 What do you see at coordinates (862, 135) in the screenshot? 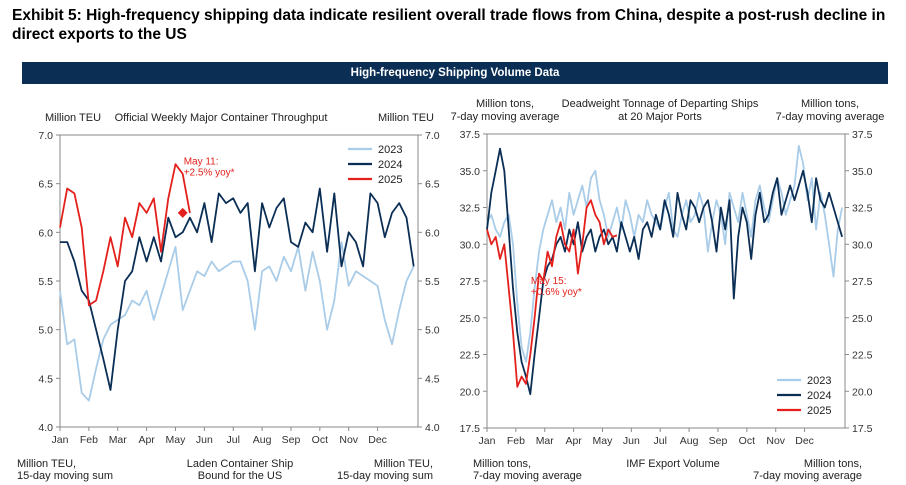
I see `tonnage-ytick-label-right: 37.5` at bounding box center [862, 135].